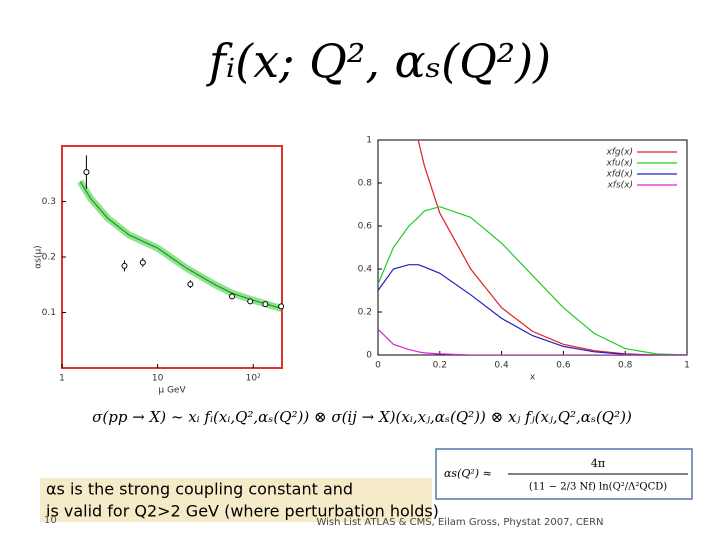 The image size is (720, 540). Describe the element at coordinates (468, 473) in the screenshot. I see `formula-lhs: αs(Q²) ≈` at that location.